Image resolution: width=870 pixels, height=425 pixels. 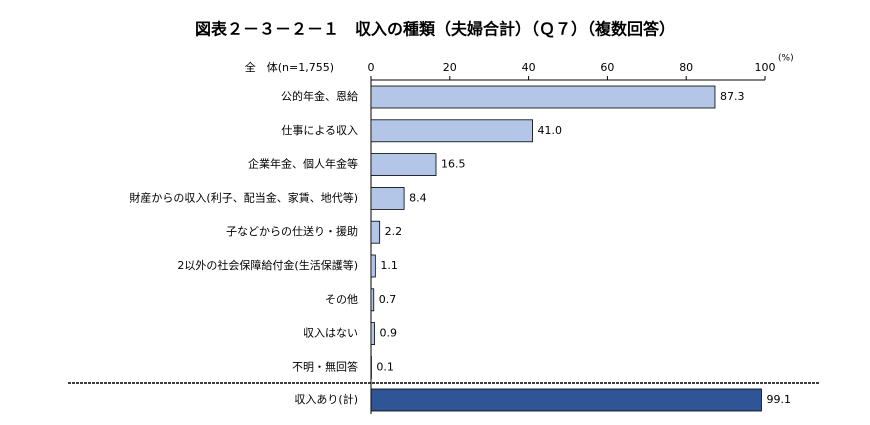 I want to click on x-tick-label: 100, so click(x=765, y=67).